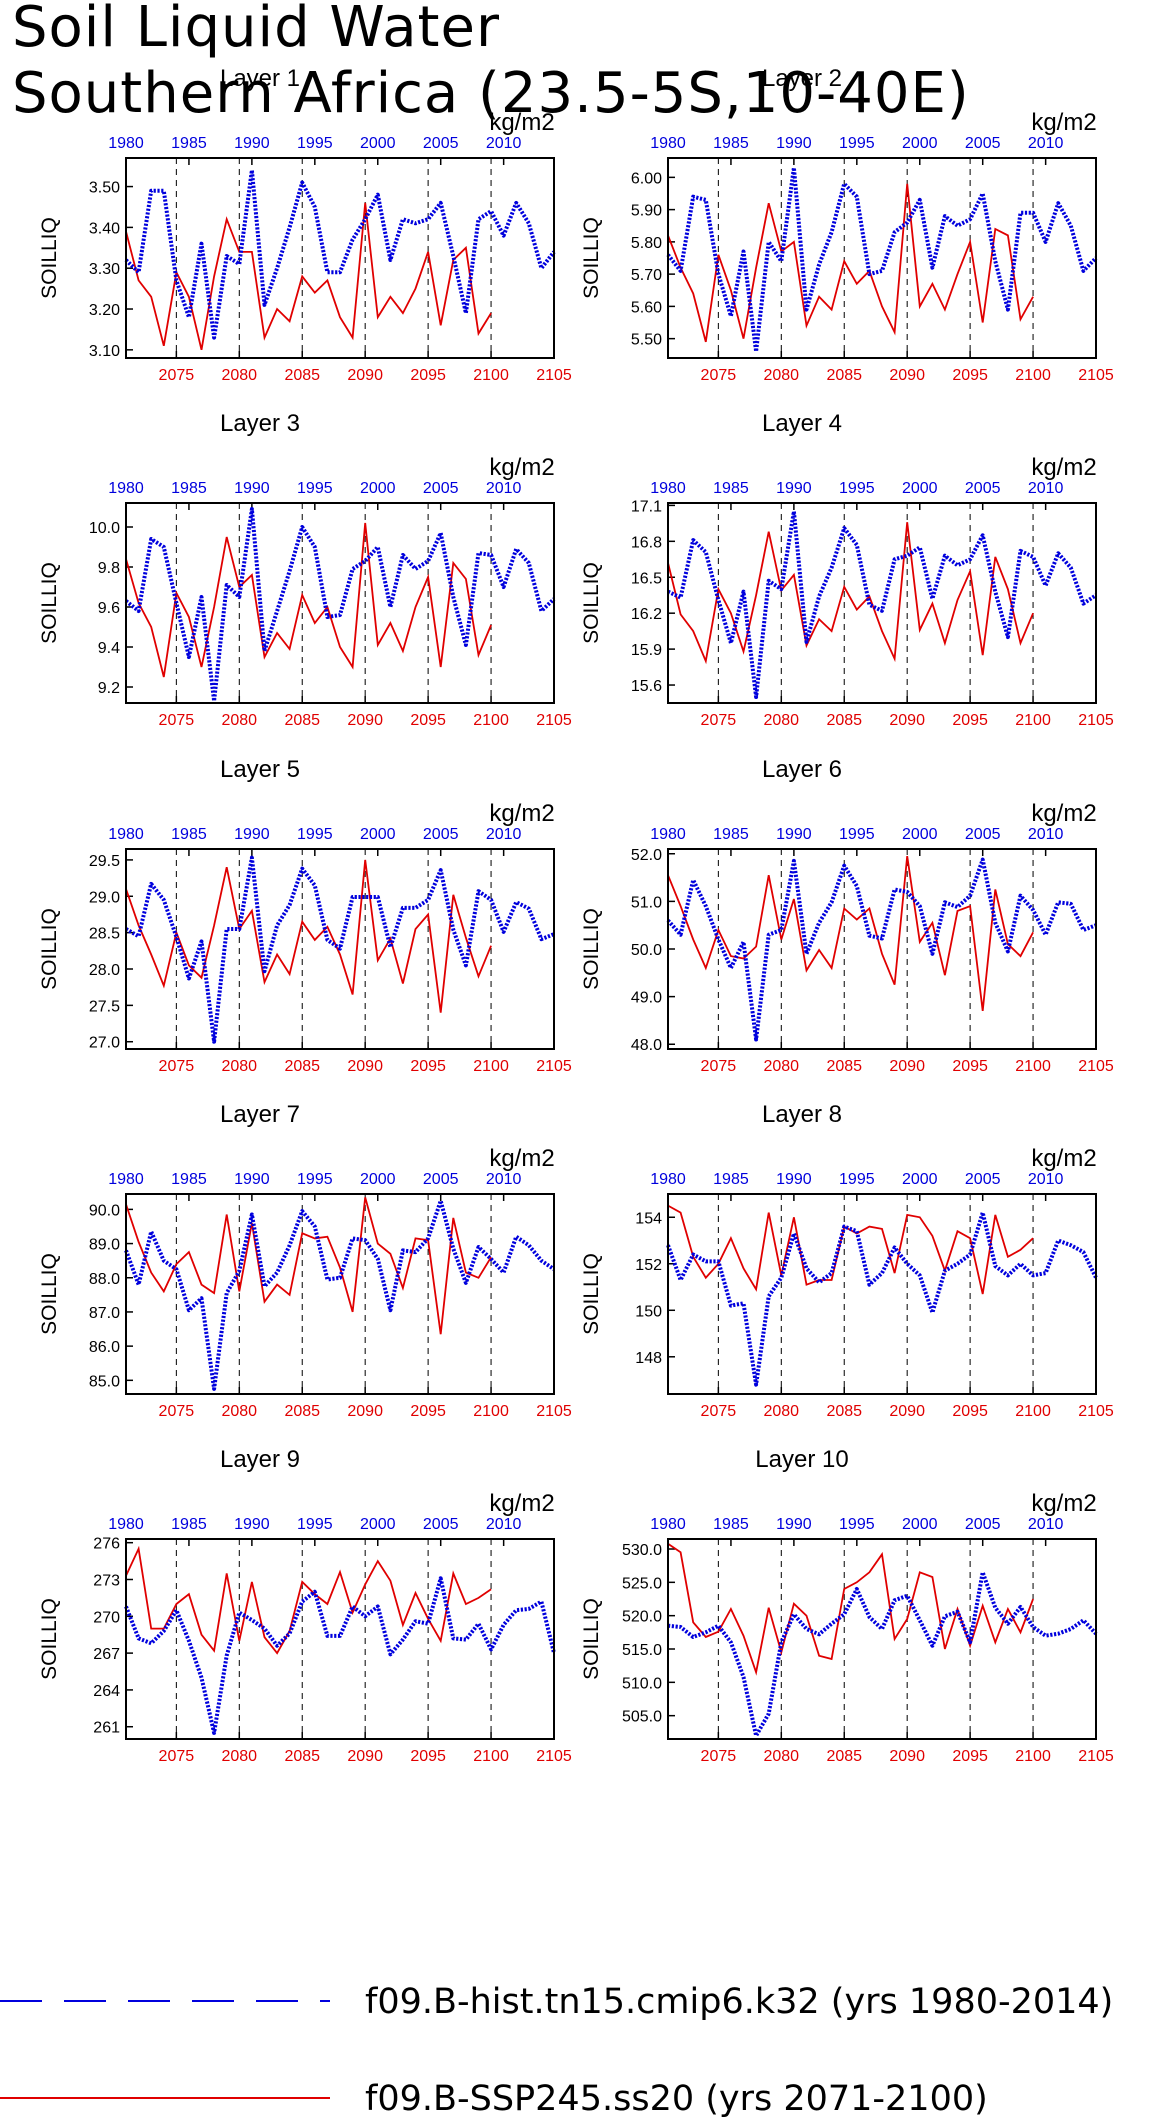 Image resolution: width=1155 pixels, height=2119 pixels. Describe the element at coordinates (802, 78) in the screenshot. I see `panel-title: Layer 2` at that location.